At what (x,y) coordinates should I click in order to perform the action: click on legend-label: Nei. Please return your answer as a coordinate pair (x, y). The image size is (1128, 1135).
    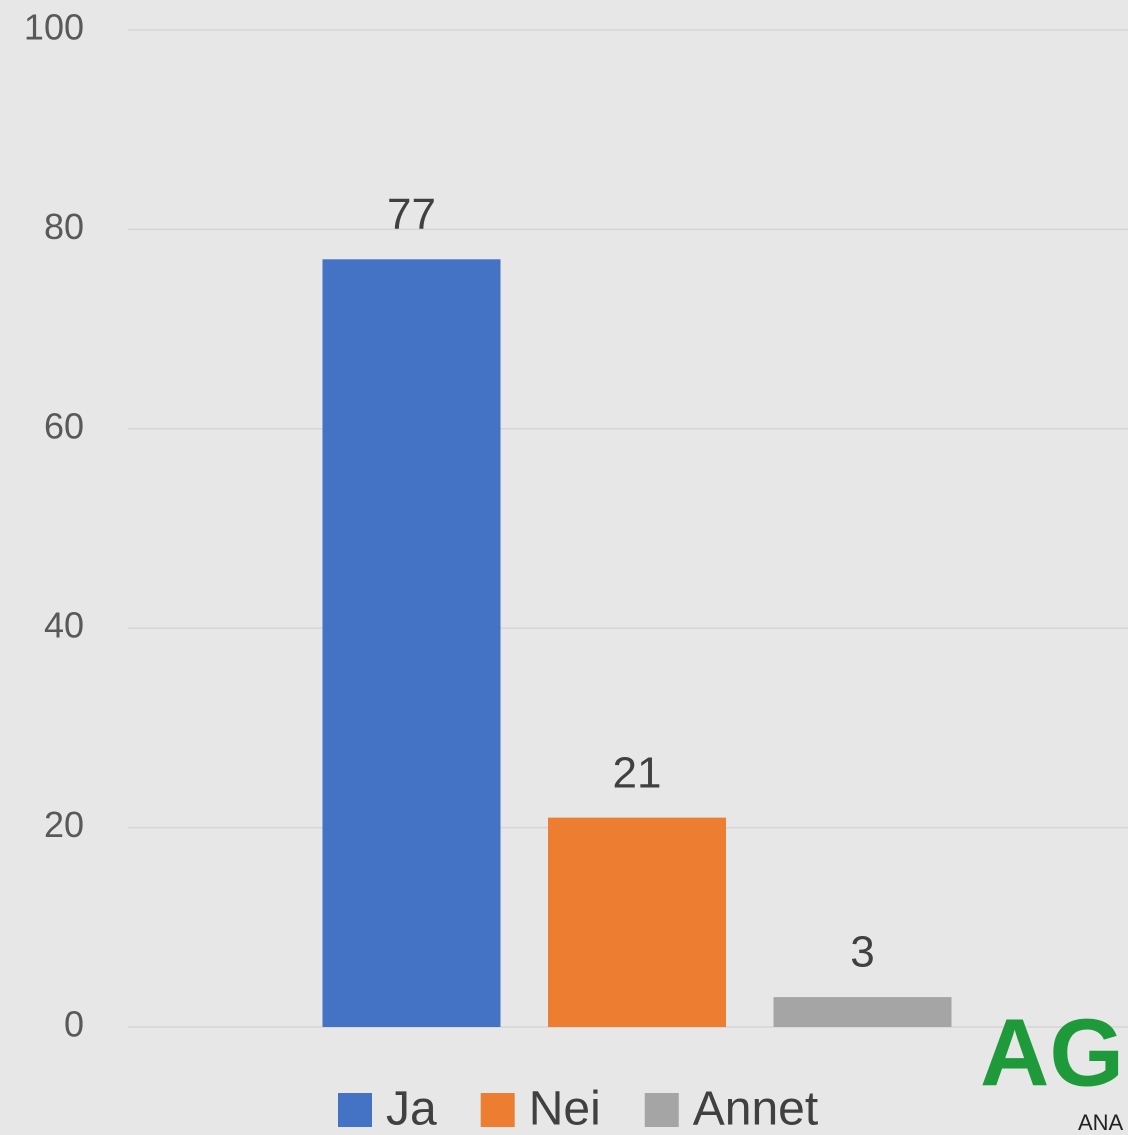
    Looking at the image, I should click on (565, 1109).